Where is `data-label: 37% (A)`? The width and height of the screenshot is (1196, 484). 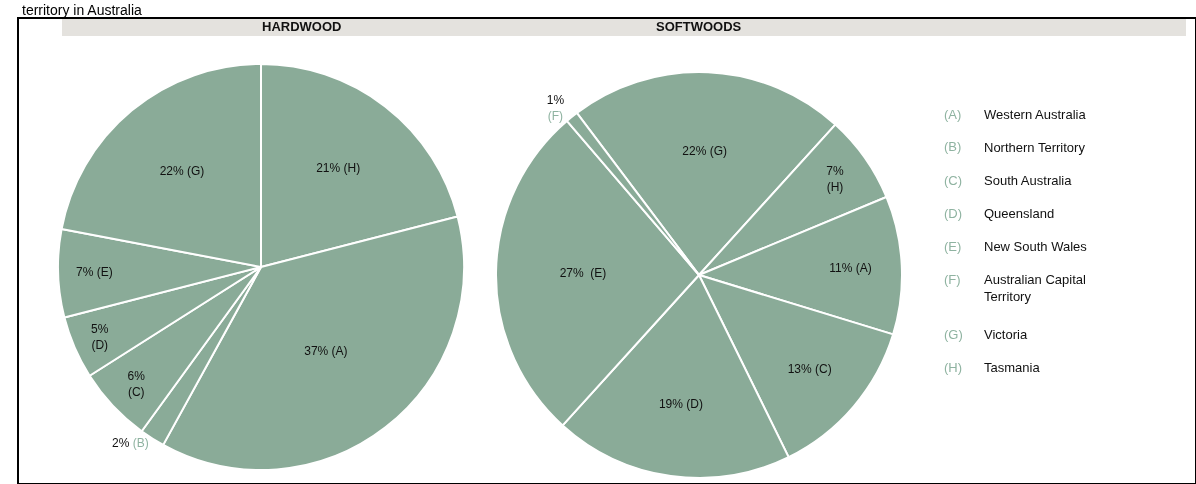
data-label: 37% (A) is located at coordinates (326, 350).